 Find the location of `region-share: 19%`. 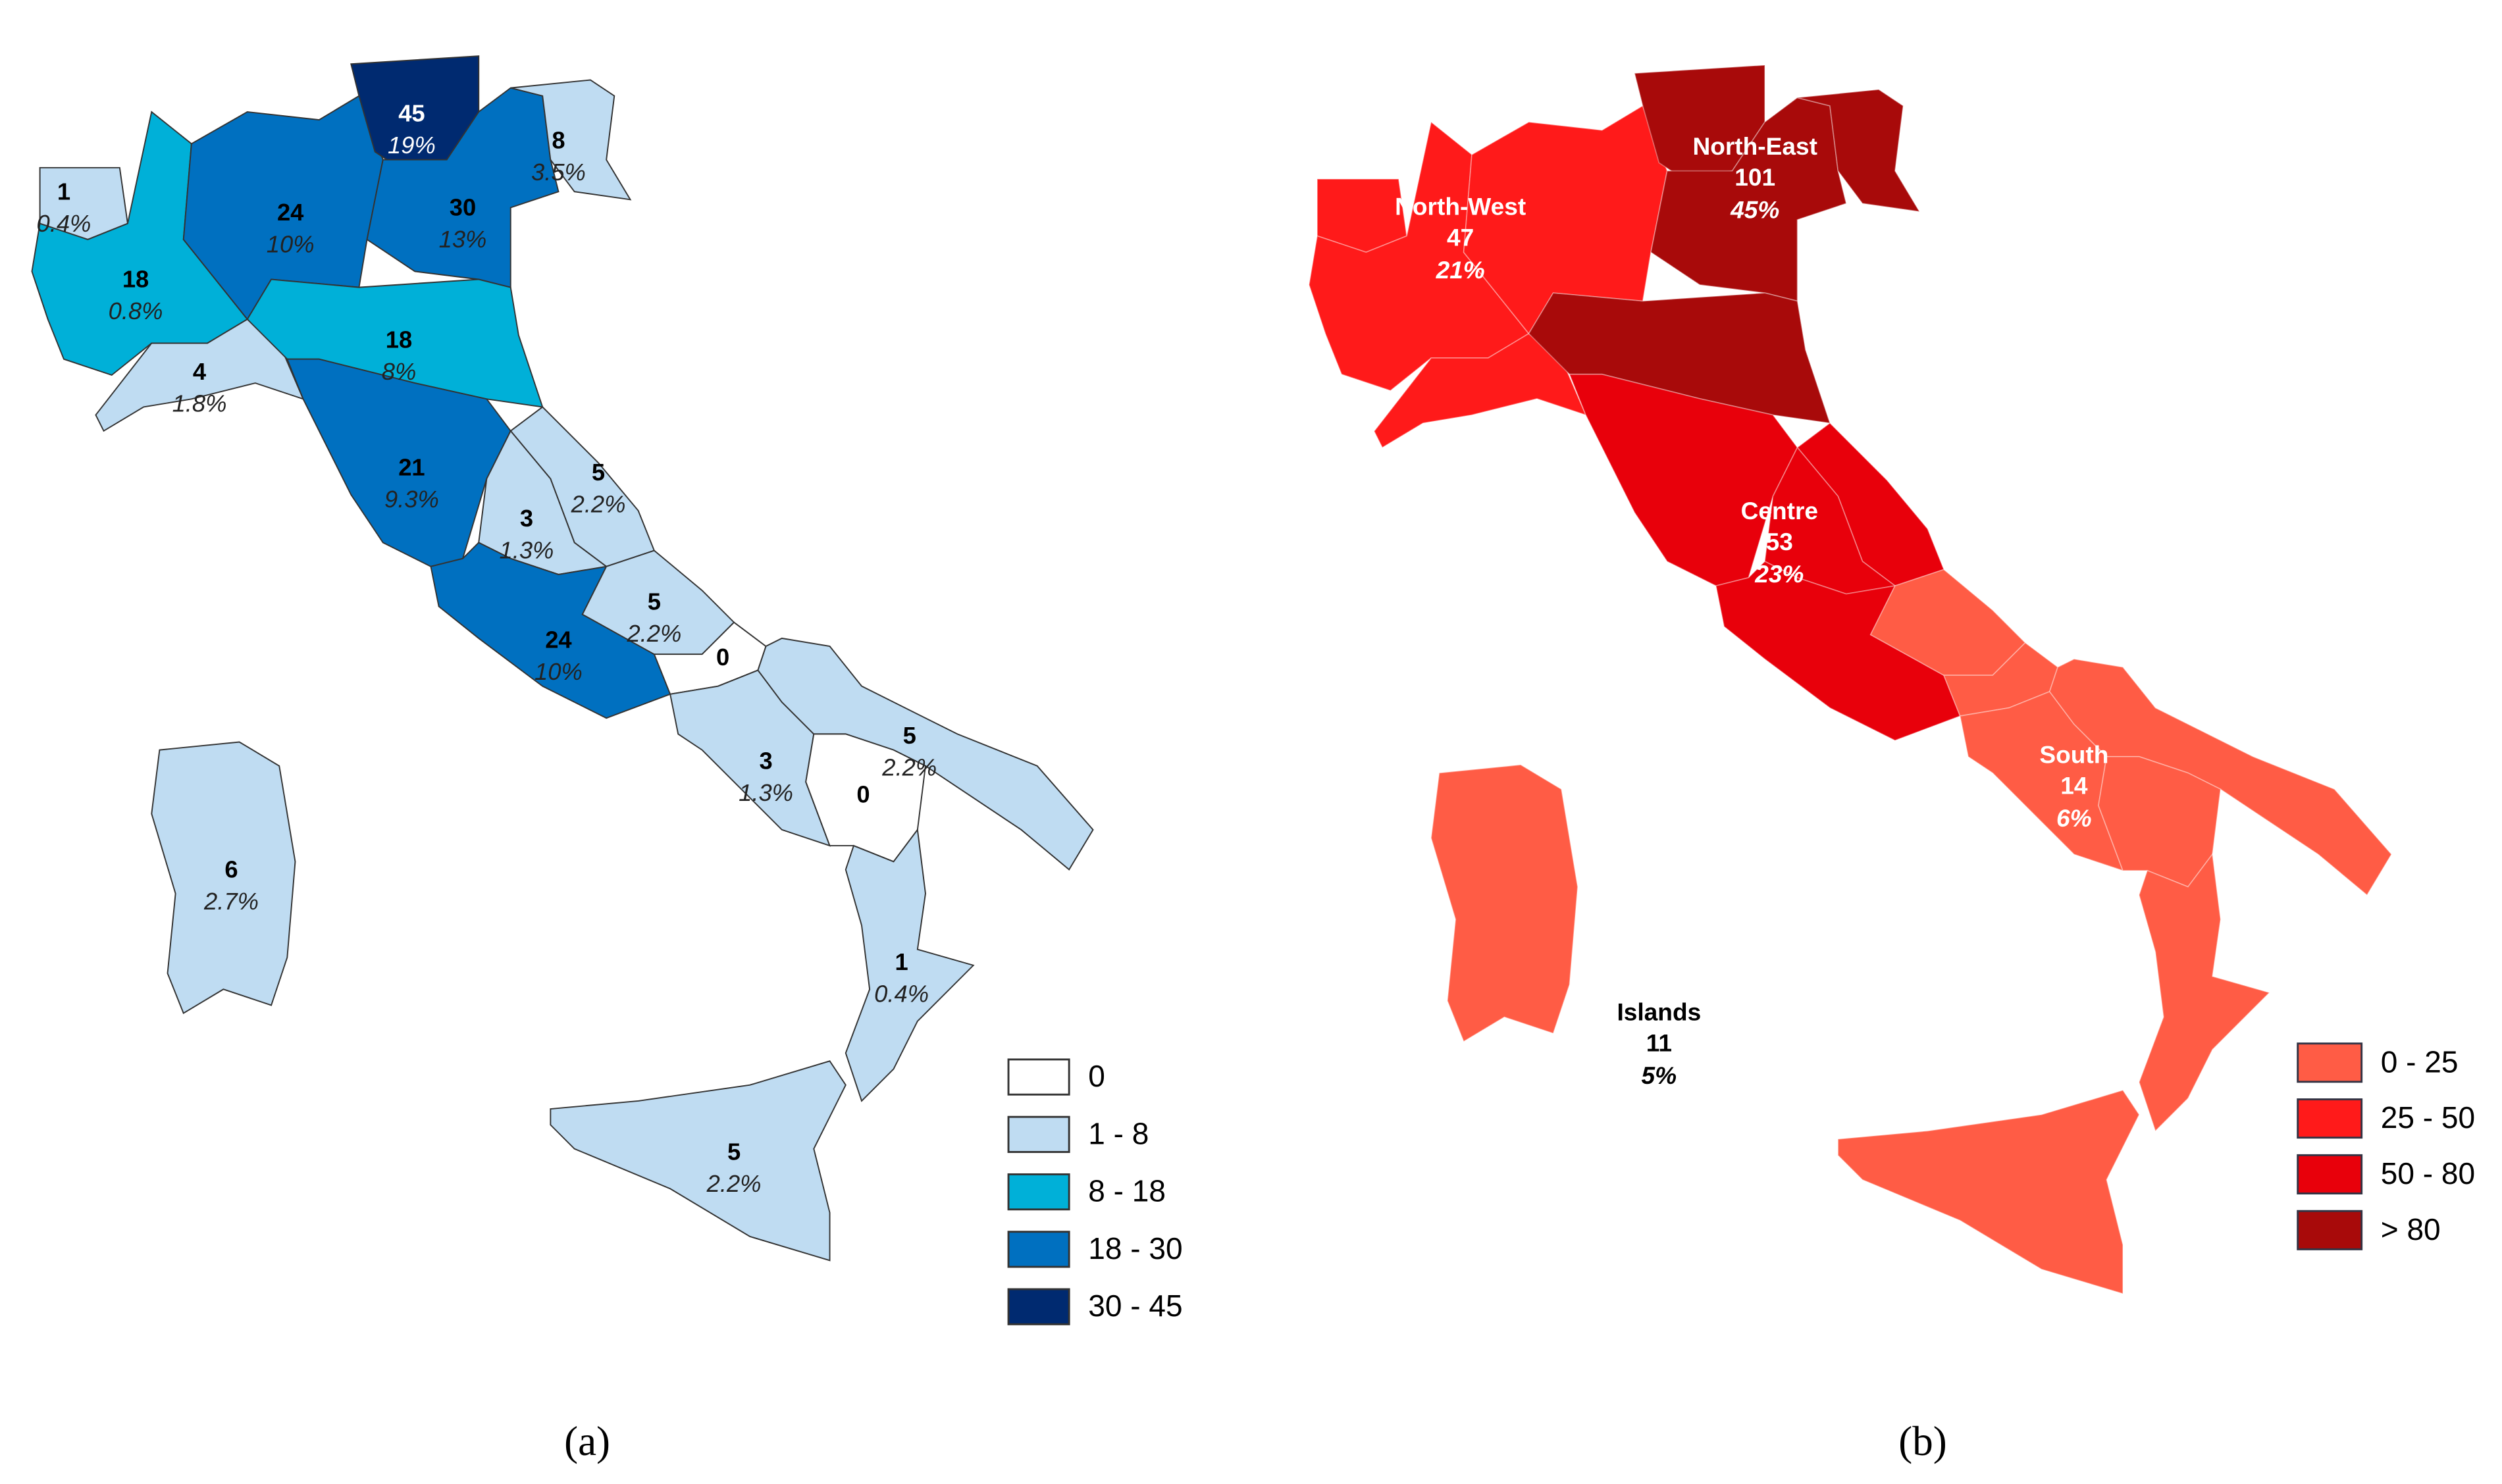

region-share: 19% is located at coordinates (412, 145).